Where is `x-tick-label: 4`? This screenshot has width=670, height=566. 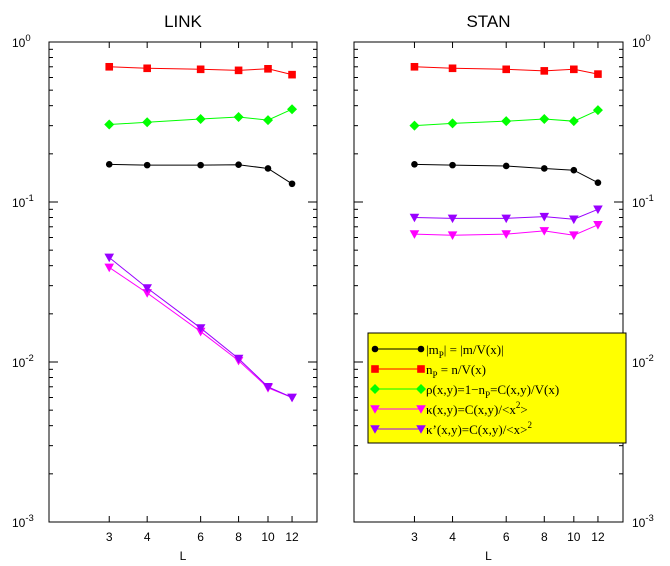 x-tick-label: 4 is located at coordinates (147, 537).